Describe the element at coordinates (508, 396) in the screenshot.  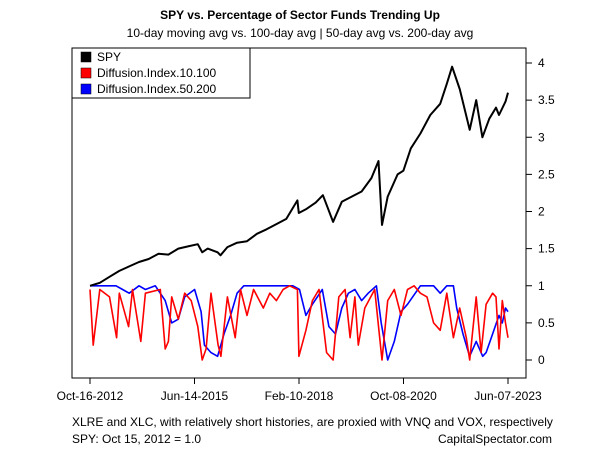
I see `x-tick-label: Jun-07-2023` at that location.